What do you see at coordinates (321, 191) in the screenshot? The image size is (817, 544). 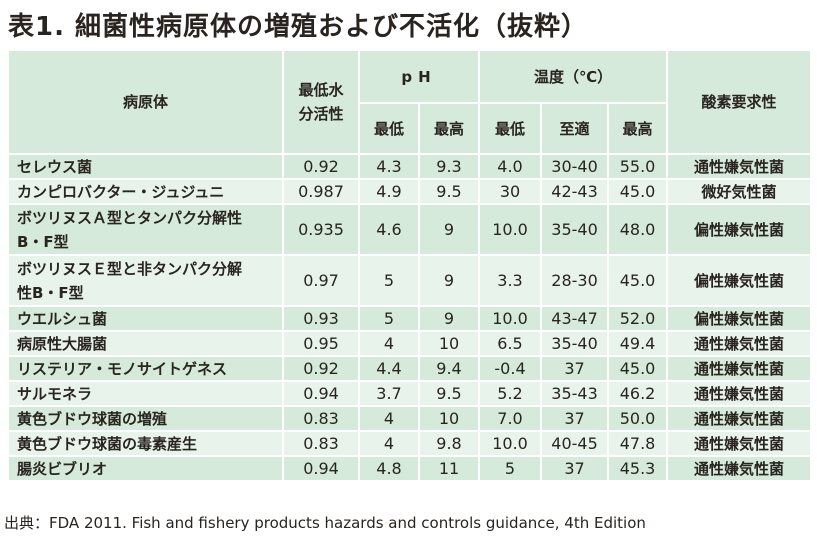 I see `cell-aw: 0.987` at bounding box center [321, 191].